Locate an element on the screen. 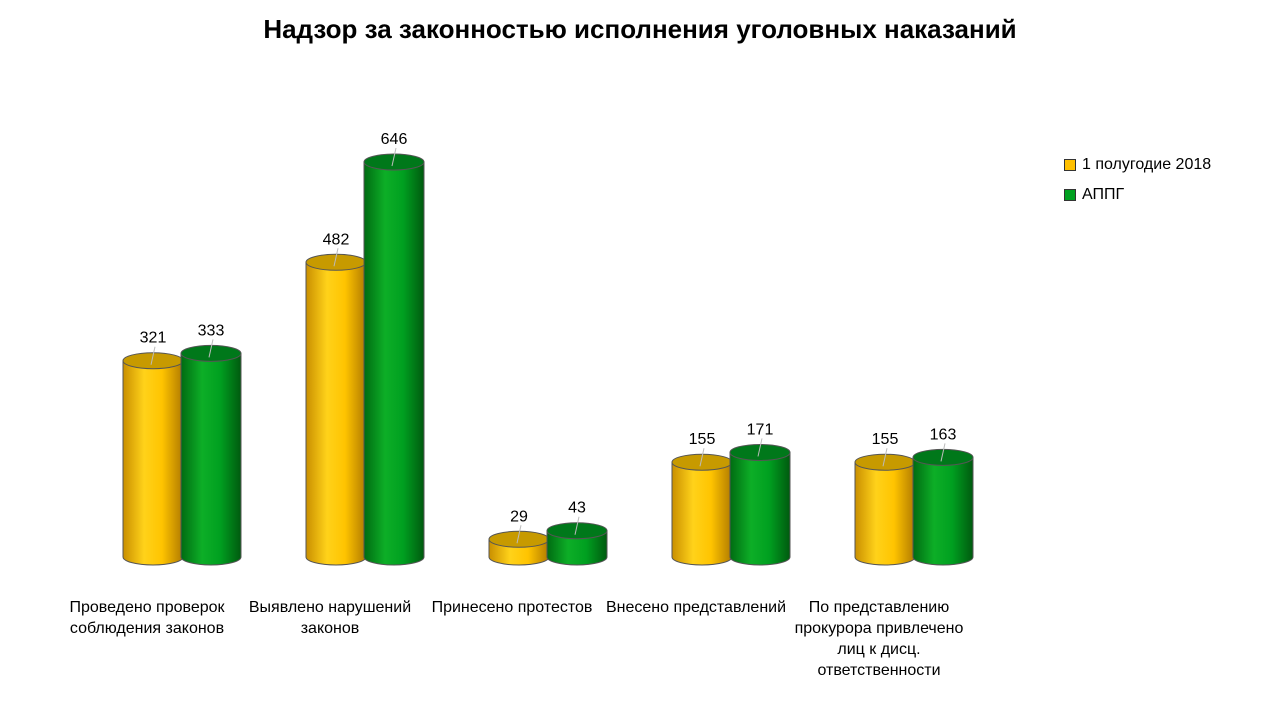  data-label-2-3: 43 is located at coordinates (577, 508).